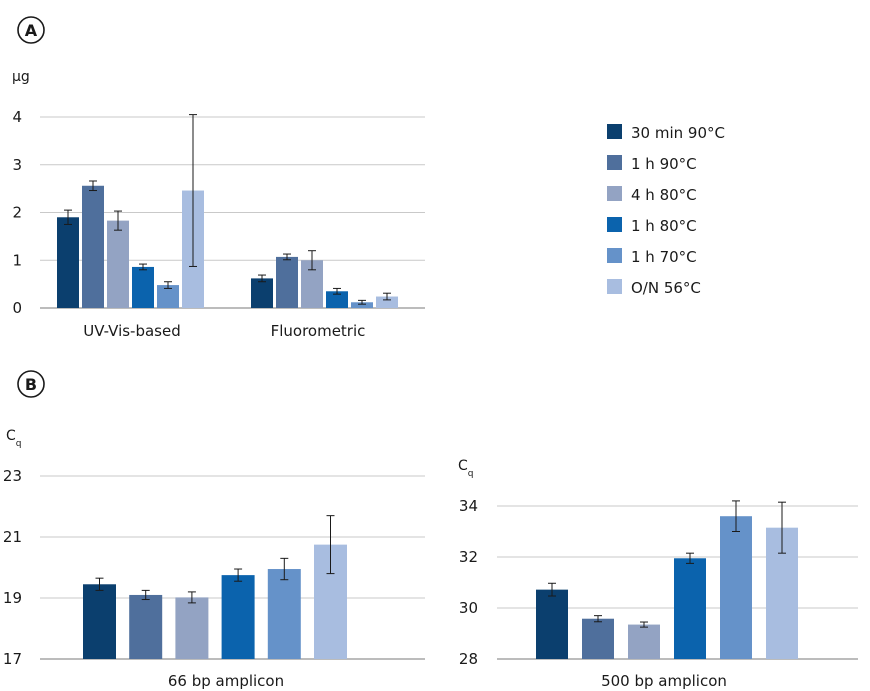 The width and height of the screenshot is (870, 691). What do you see at coordinates (664, 257) in the screenshot?
I see `legend-label: 1 h 70°C` at bounding box center [664, 257].